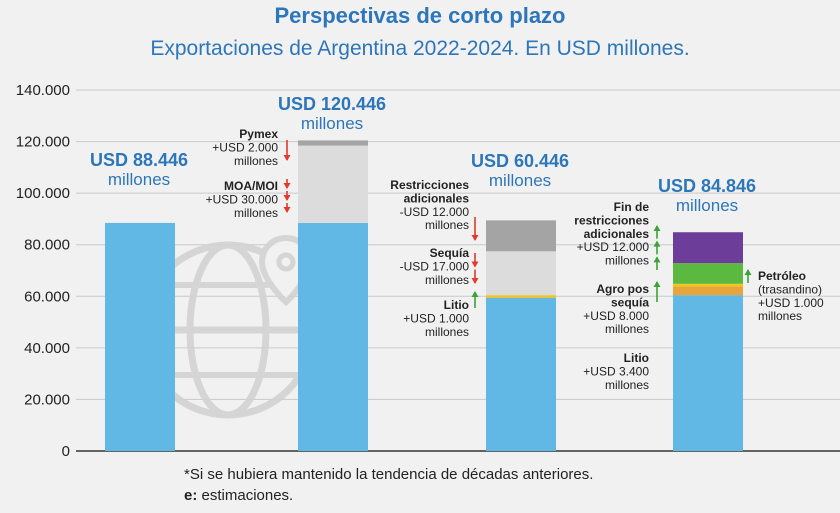  What do you see at coordinates (258, 134) in the screenshot?
I see `annotation-title: Pymex` at bounding box center [258, 134].